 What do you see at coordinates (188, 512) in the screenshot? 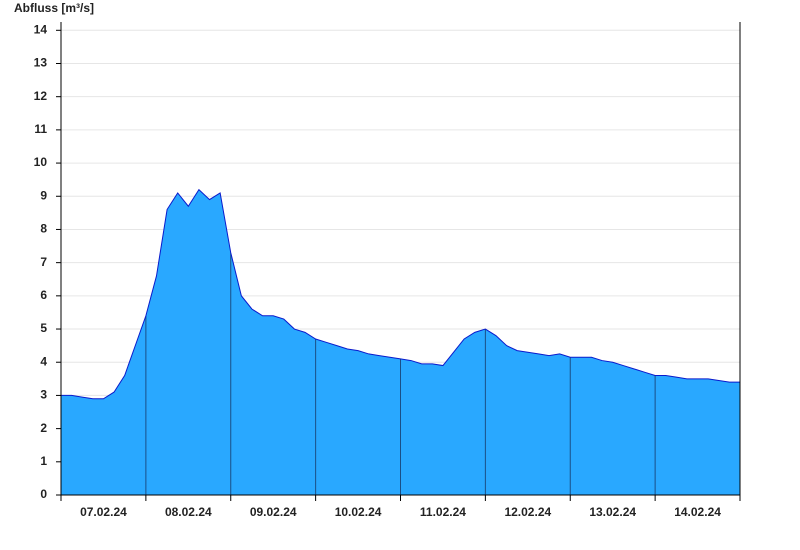
I see `x-tick-label: 08.02.24` at bounding box center [188, 512].